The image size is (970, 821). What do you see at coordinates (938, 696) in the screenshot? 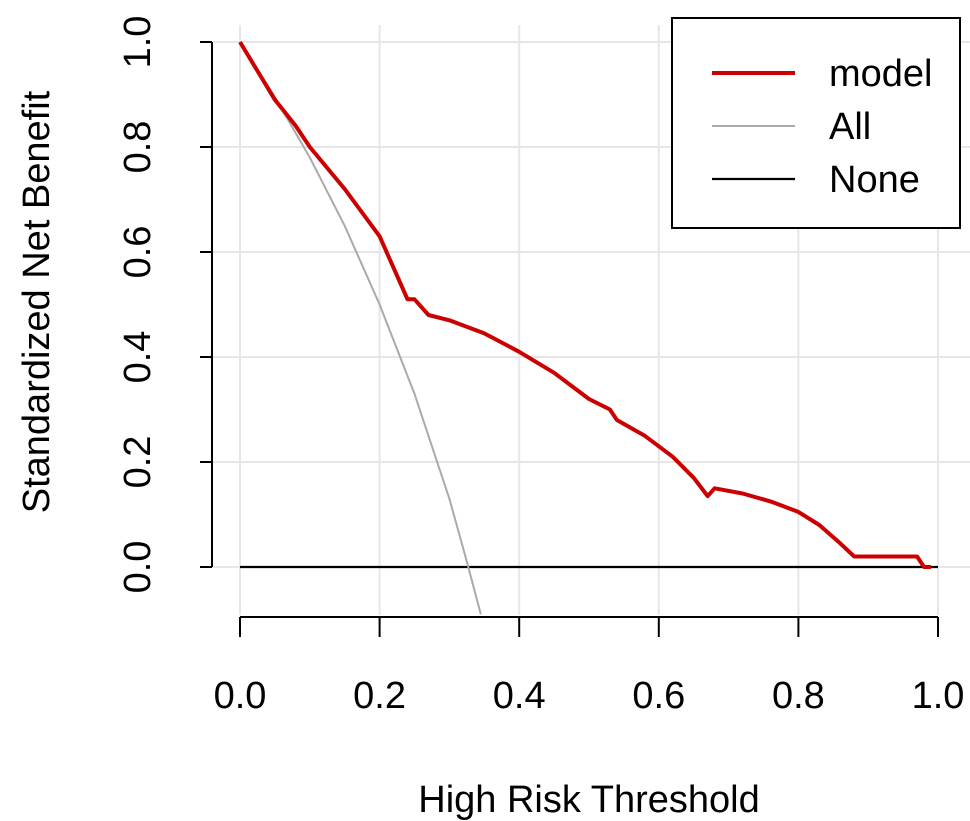
I see `x-tick-label: 1.0` at bounding box center [938, 696].